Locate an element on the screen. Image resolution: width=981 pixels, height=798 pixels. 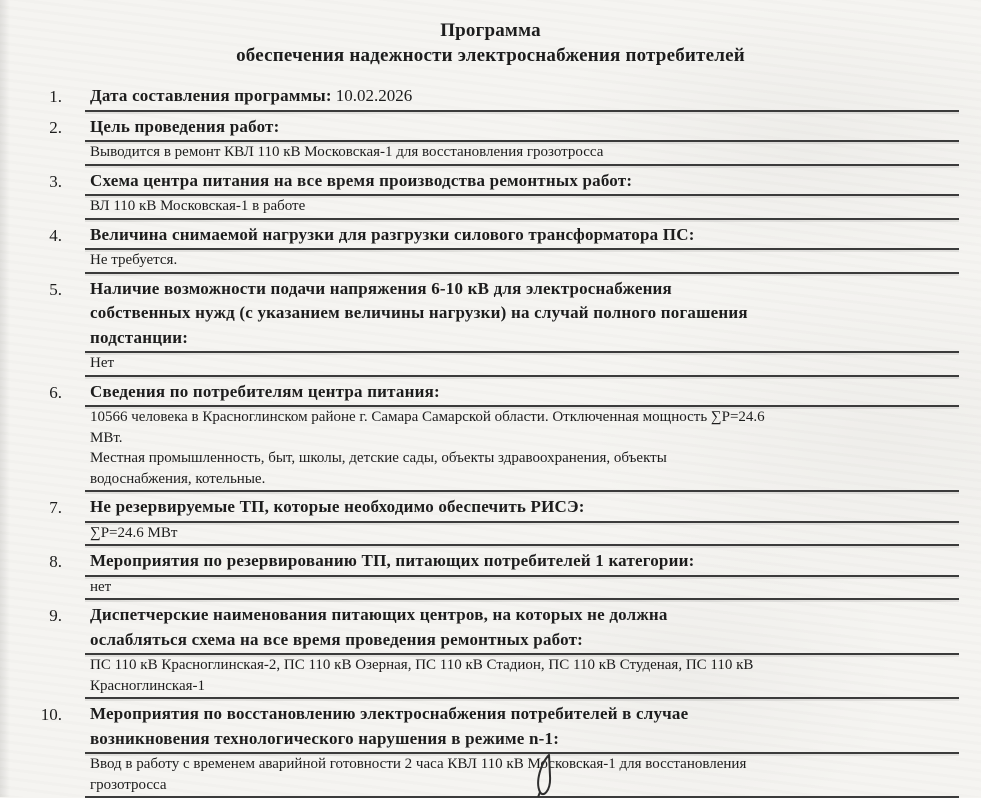
item-label: Сведения по потребителям центра питания: is located at coordinates (265, 391).